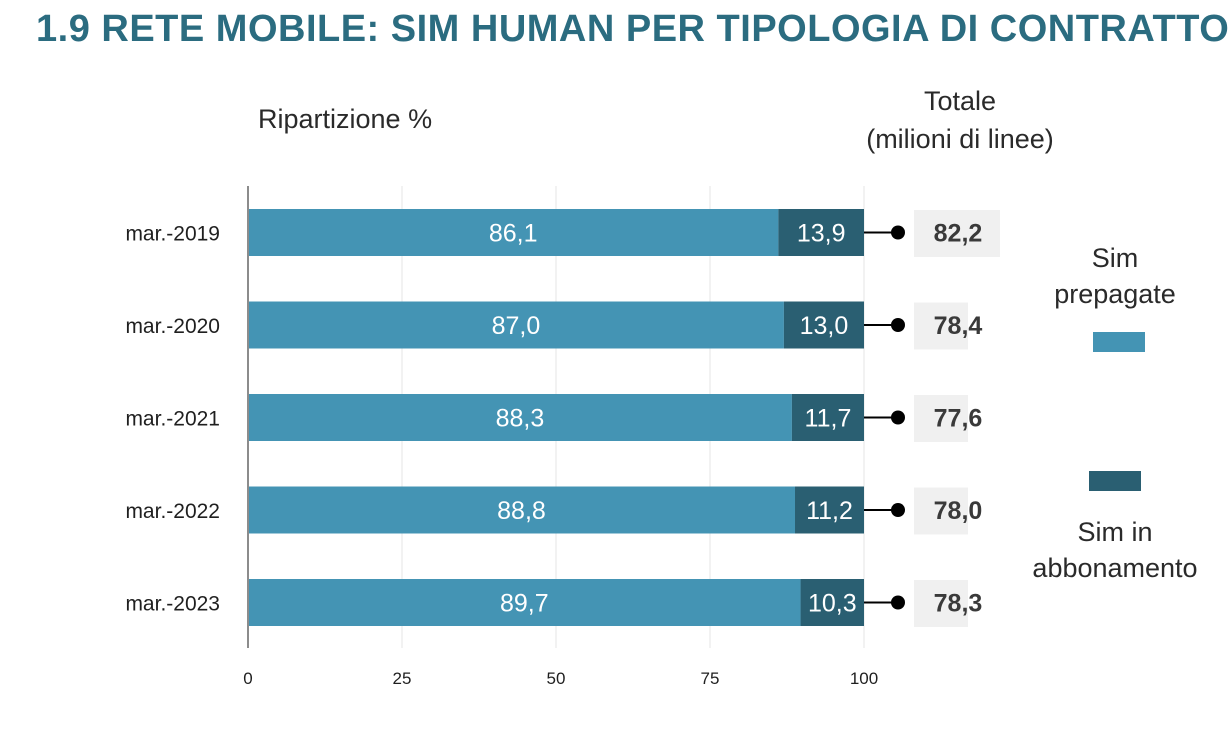 This screenshot has width=1228, height=736. What do you see at coordinates (172, 511) in the screenshot?
I see `category-label-mar.-2022: mar.-2022` at bounding box center [172, 511].